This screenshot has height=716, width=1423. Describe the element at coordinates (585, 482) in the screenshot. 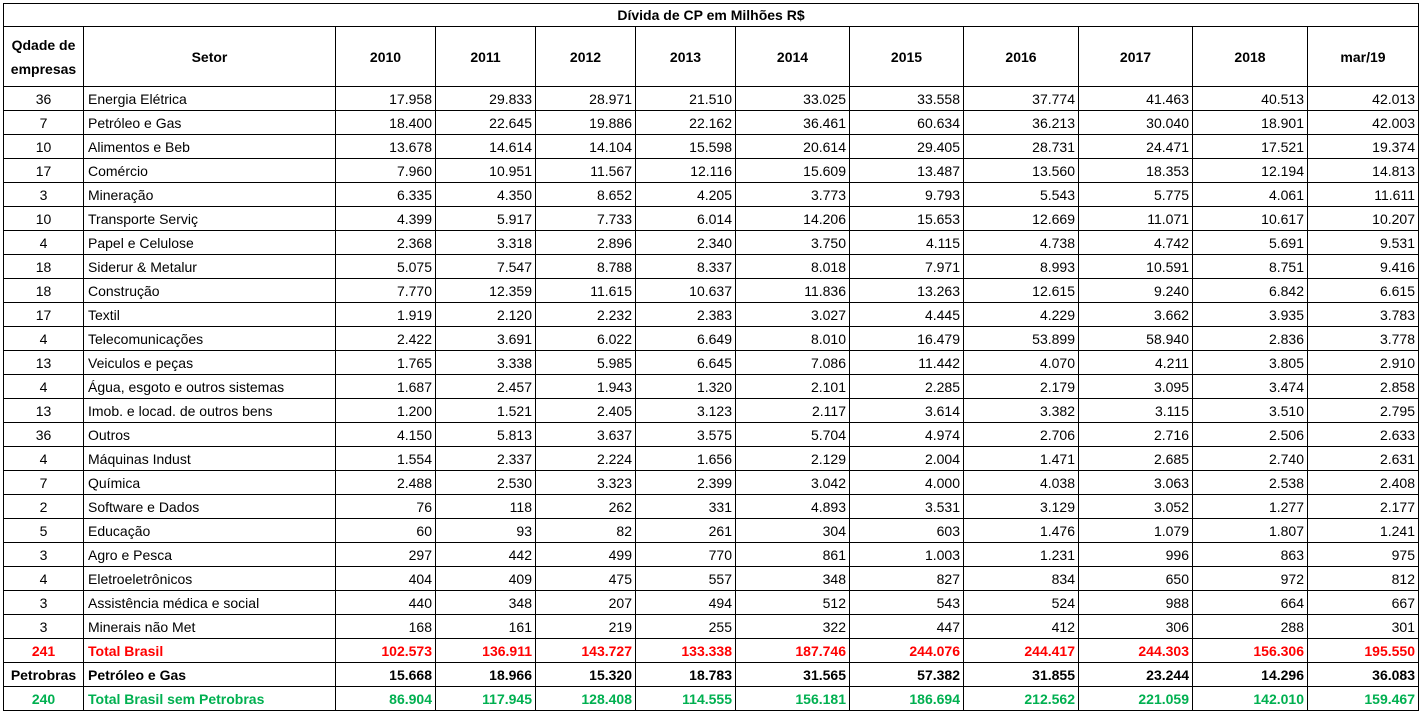

I see `value-cell: 3.323` at that location.